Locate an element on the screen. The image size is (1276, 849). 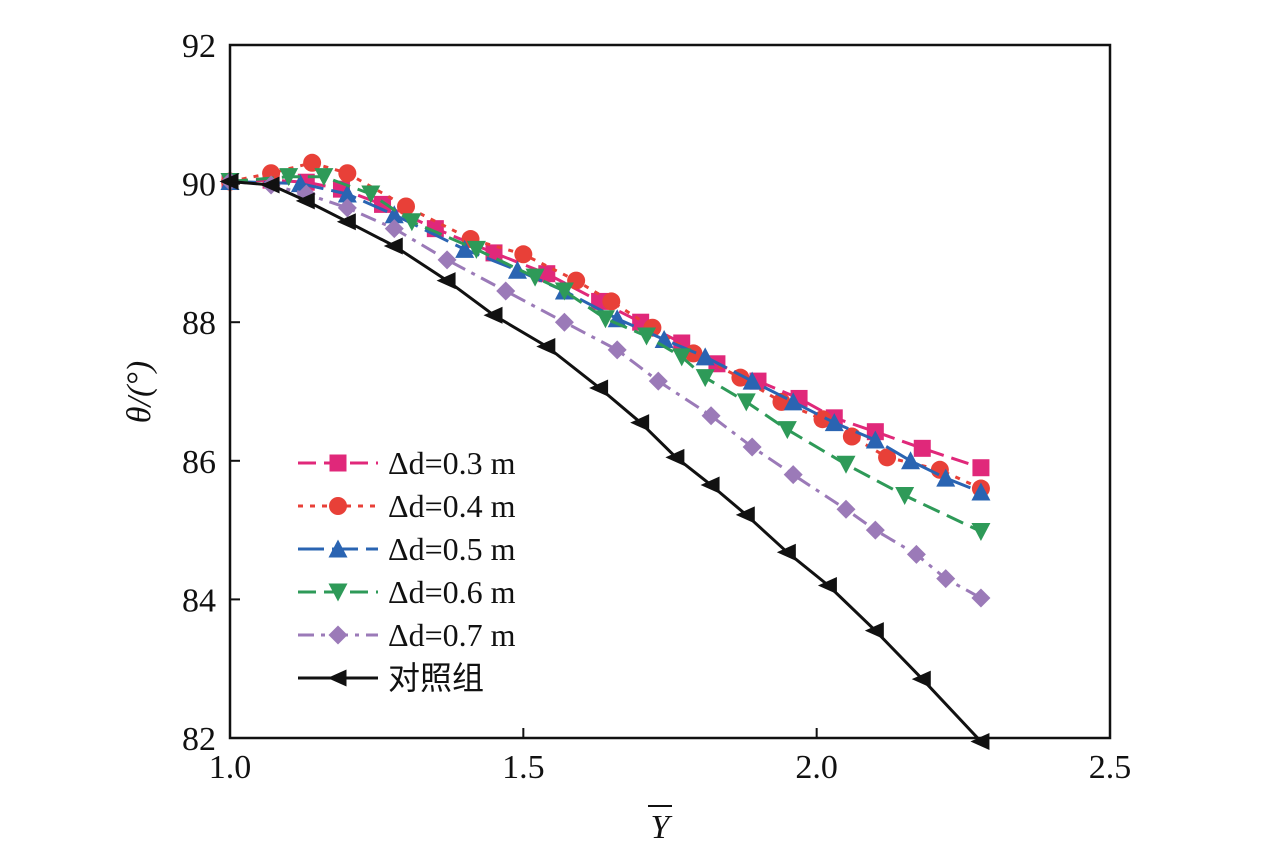
y-tick-label: 88 is located at coordinates (199, 323).